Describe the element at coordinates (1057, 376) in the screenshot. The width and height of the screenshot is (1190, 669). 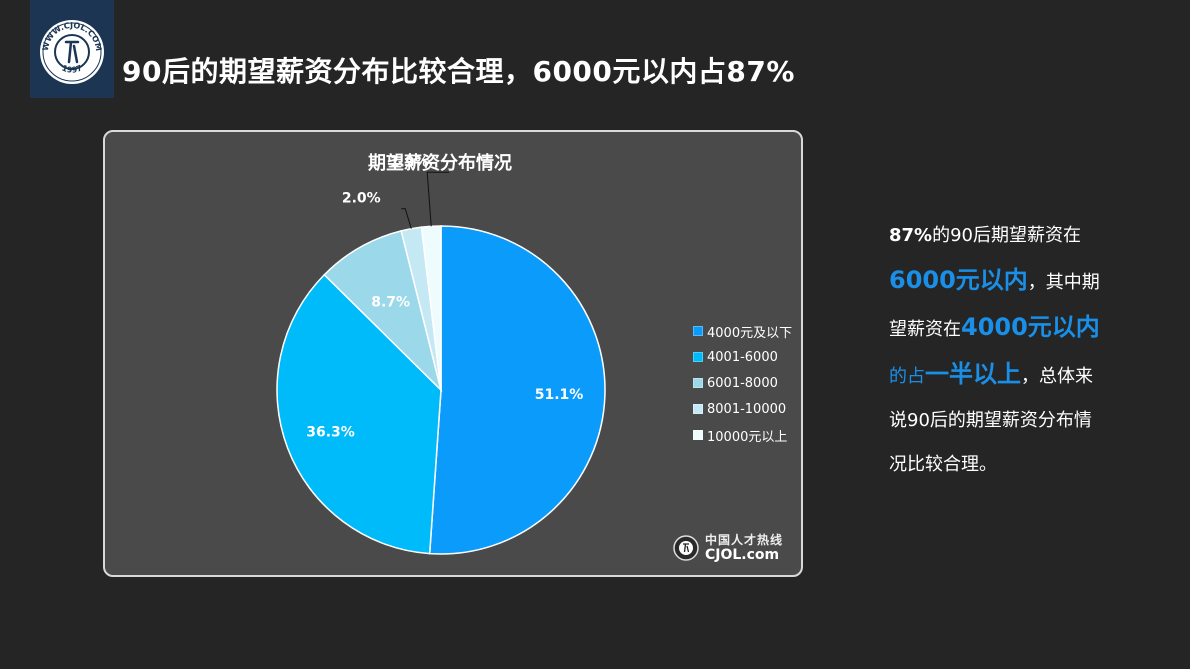
I see `summary-line4: ，总体来` at that location.